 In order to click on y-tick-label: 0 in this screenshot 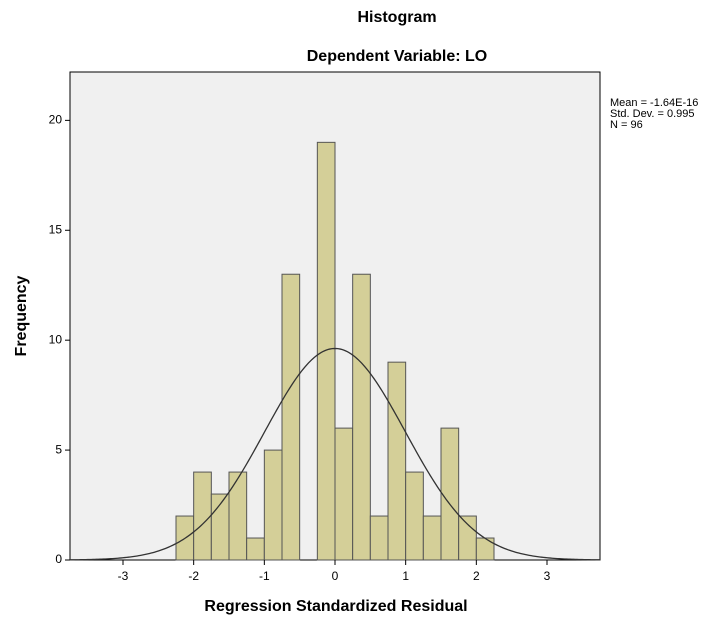, I will do `click(58, 559)`.